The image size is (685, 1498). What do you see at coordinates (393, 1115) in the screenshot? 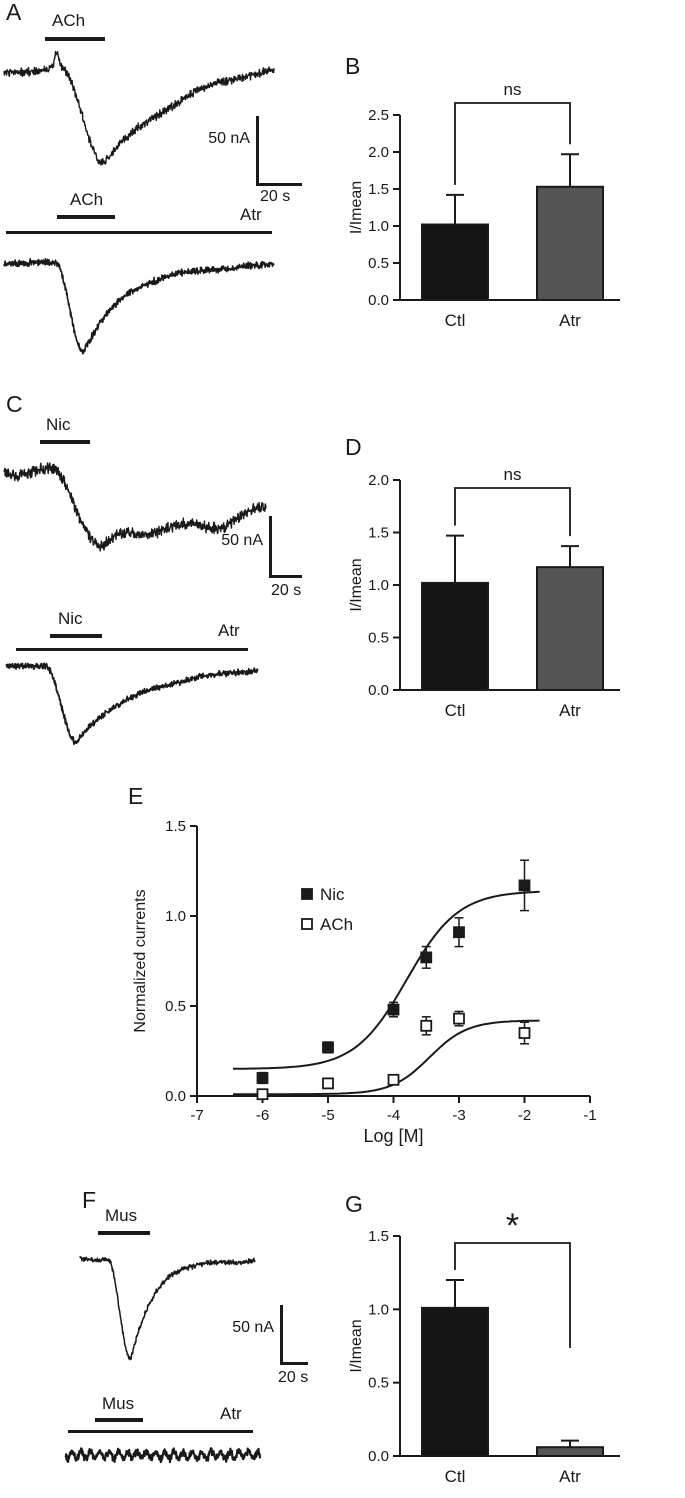
I see `x-tick-label: -4` at bounding box center [393, 1115].